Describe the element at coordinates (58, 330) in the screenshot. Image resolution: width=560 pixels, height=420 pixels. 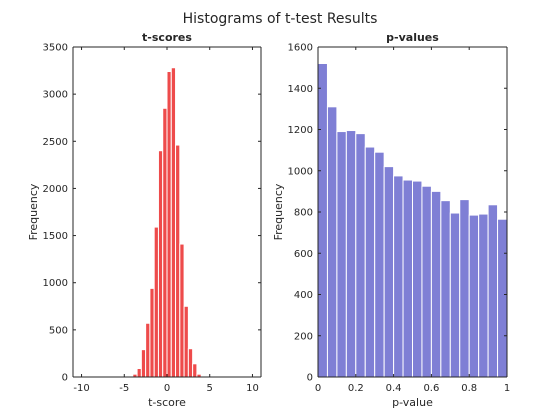
I see `y-tick-label: 500` at that location.